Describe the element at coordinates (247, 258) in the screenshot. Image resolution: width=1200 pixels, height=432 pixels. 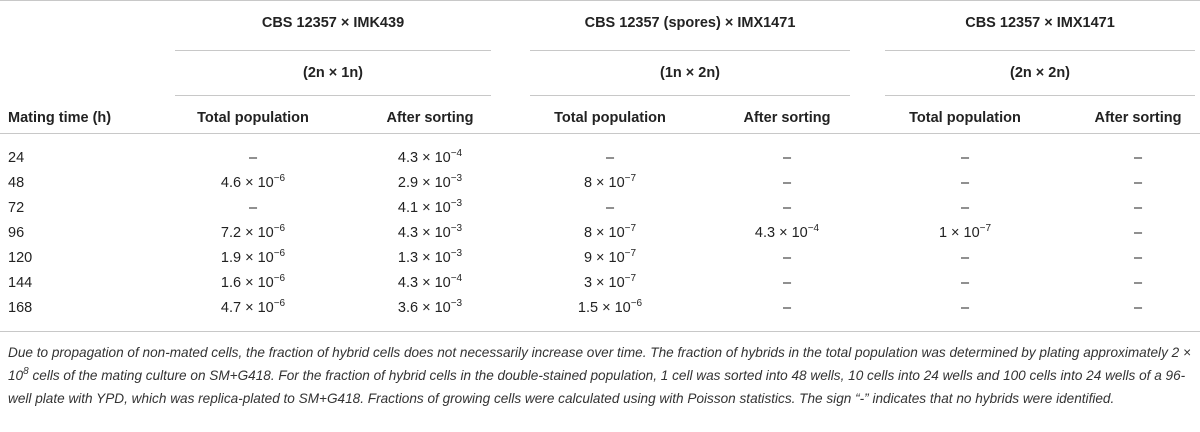
I see `cell-base: 1.9 × 10` at that location.